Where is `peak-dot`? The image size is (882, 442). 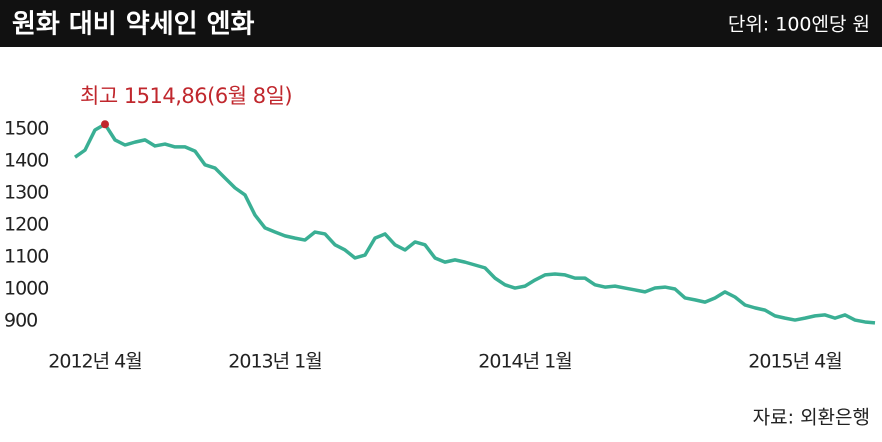
peak-dot is located at coordinates (105, 124).